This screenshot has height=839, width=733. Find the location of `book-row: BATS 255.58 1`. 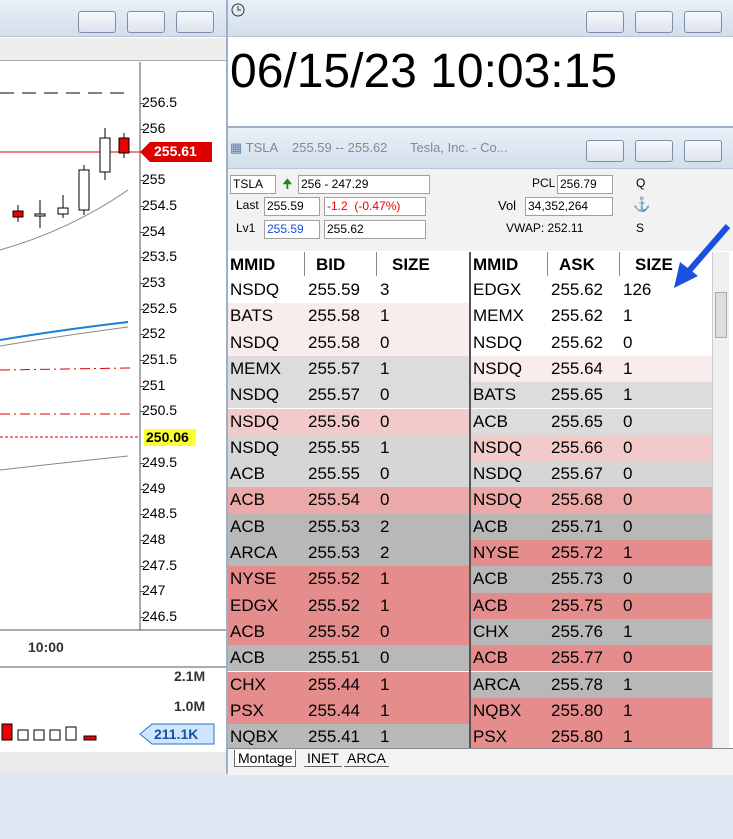

book-row: BATS 255.58 1 is located at coordinates (348, 316).